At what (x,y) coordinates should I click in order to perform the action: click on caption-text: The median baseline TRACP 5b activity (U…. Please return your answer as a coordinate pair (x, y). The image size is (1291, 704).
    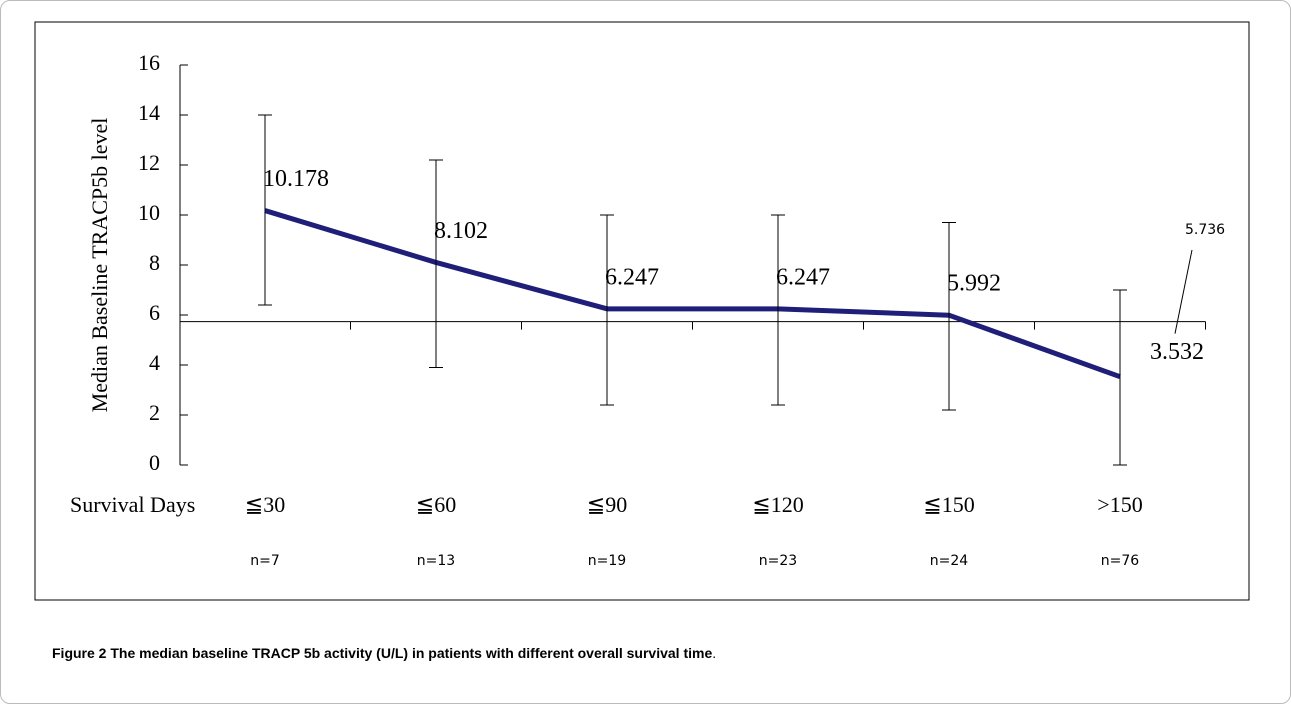
    Looking at the image, I should click on (411, 653).